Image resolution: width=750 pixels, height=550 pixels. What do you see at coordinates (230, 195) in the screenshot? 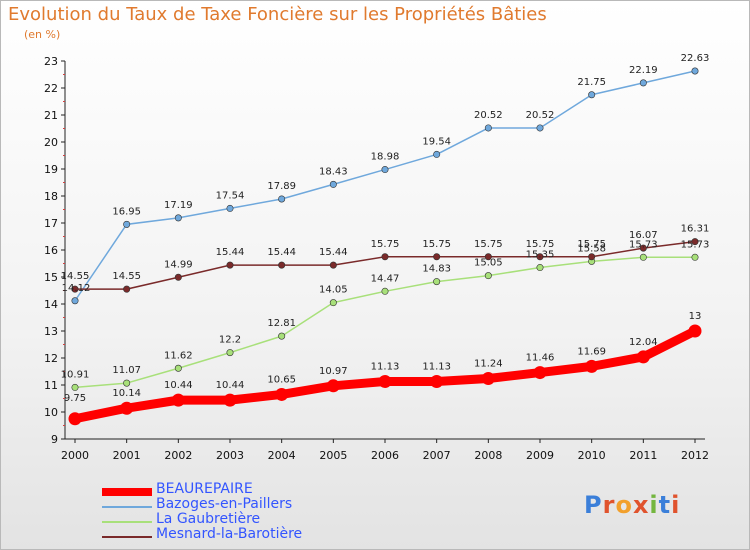
I see `data-label: 17.54` at bounding box center [230, 195].